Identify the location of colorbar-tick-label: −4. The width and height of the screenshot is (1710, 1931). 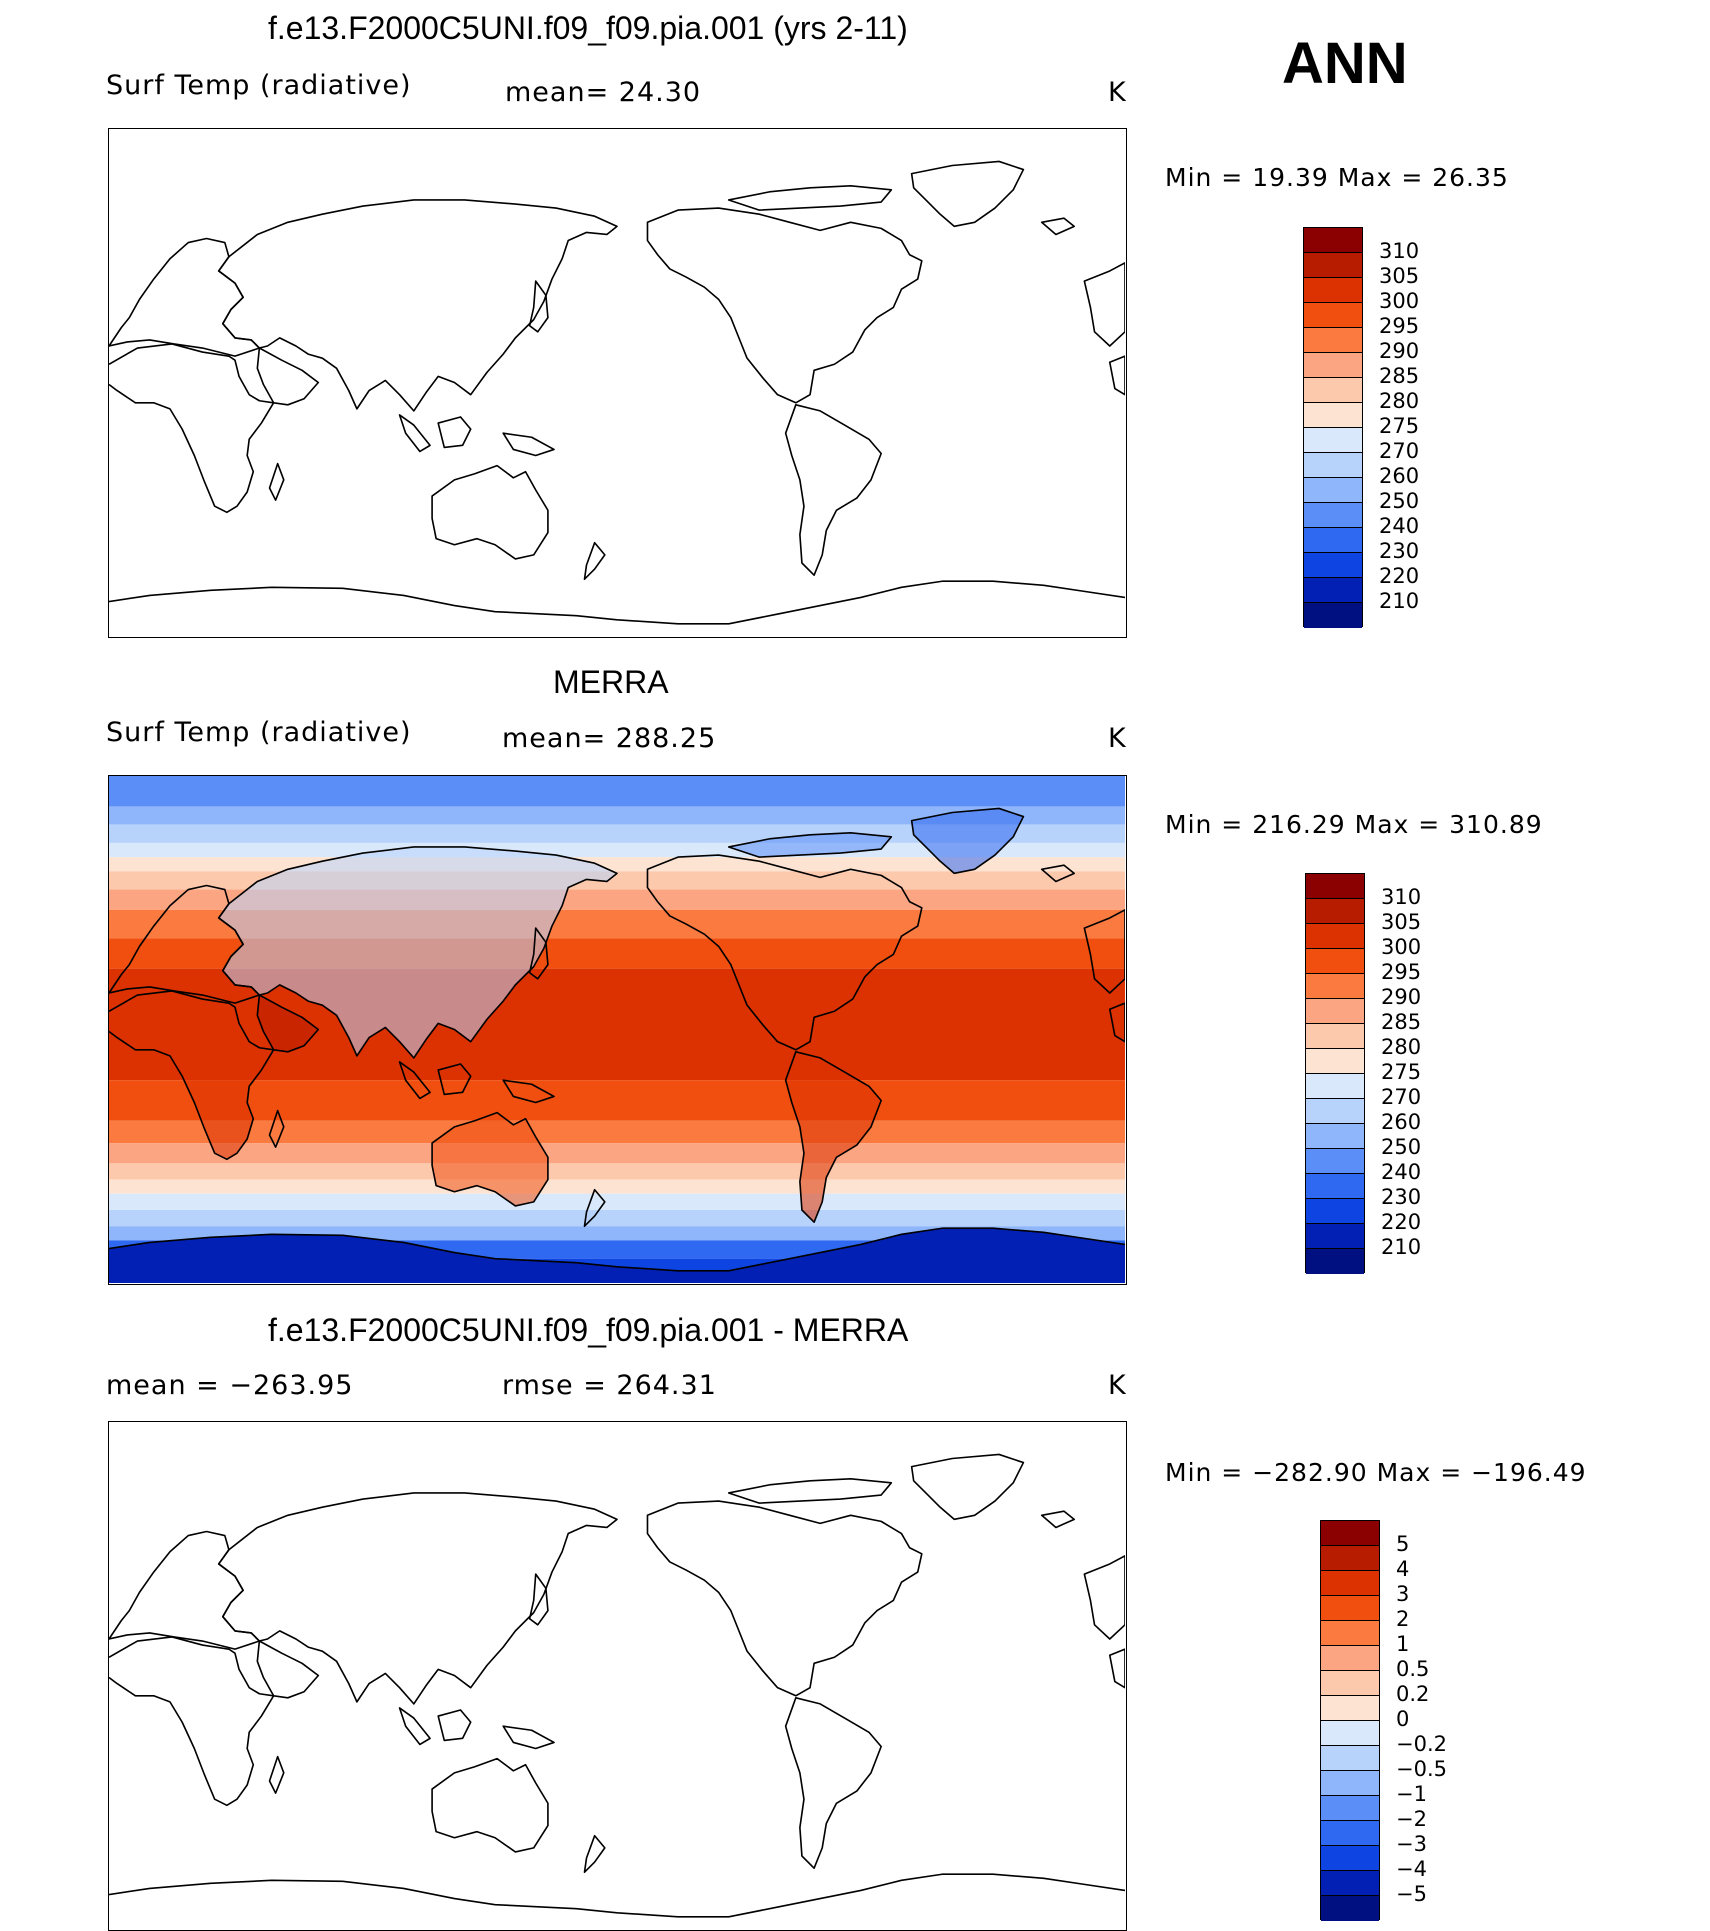
(1411, 1869).